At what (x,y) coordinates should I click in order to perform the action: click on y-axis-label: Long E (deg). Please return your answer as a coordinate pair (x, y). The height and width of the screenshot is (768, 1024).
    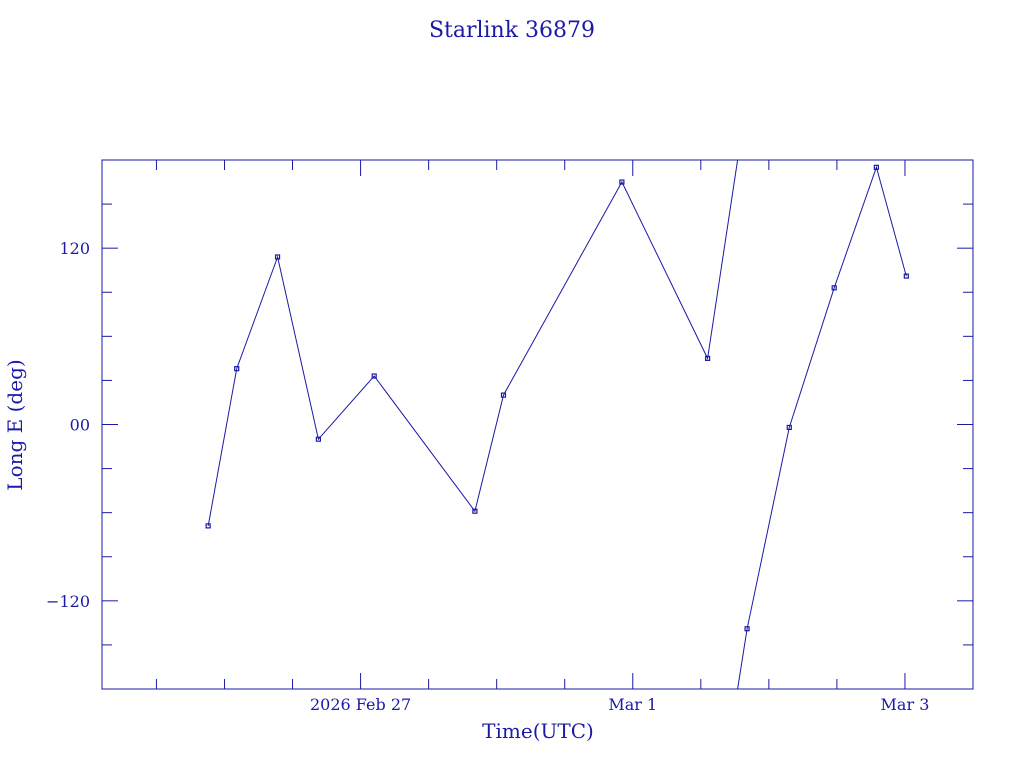
    Looking at the image, I should click on (15, 424).